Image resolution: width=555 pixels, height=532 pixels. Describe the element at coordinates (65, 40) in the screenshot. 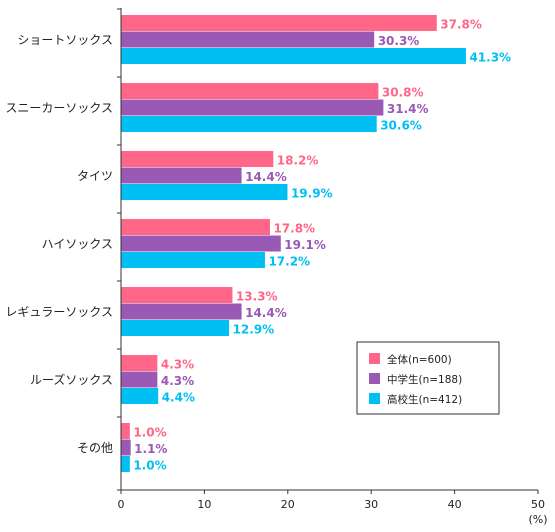

I see `category-label: ショートソックス` at that location.